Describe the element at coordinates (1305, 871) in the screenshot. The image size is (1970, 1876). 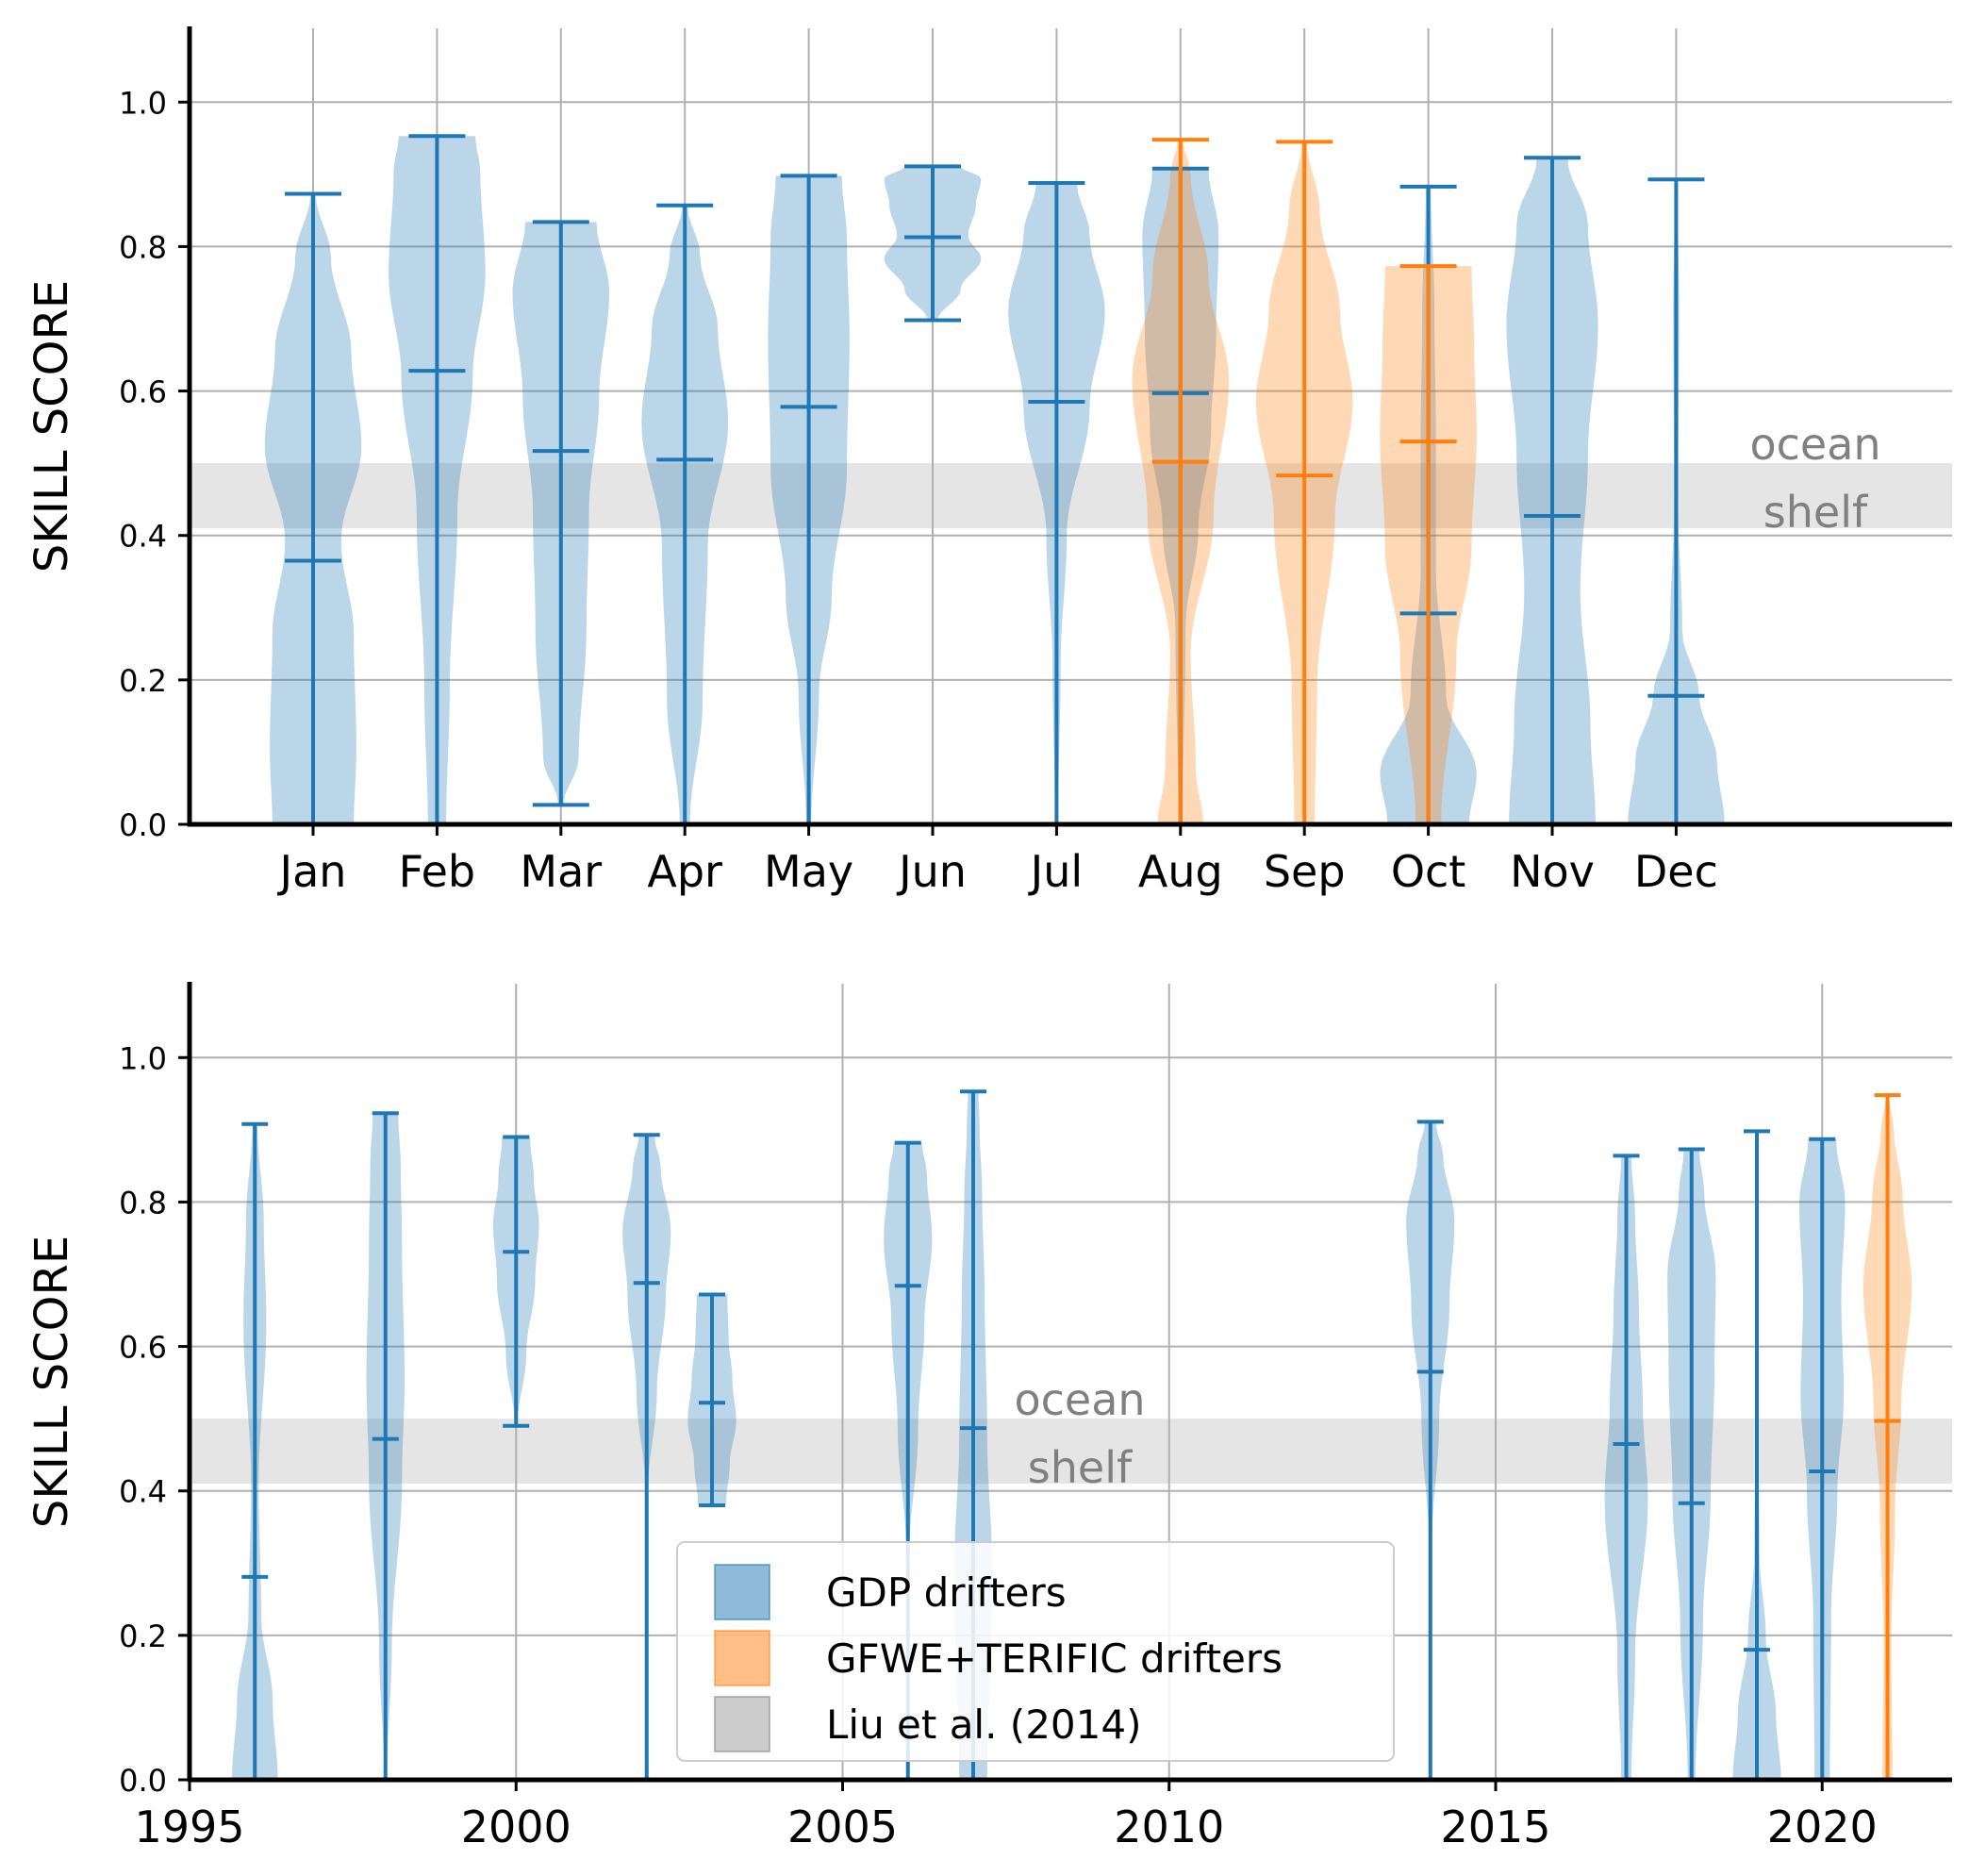
I see `x-tick-label: Sep` at that location.